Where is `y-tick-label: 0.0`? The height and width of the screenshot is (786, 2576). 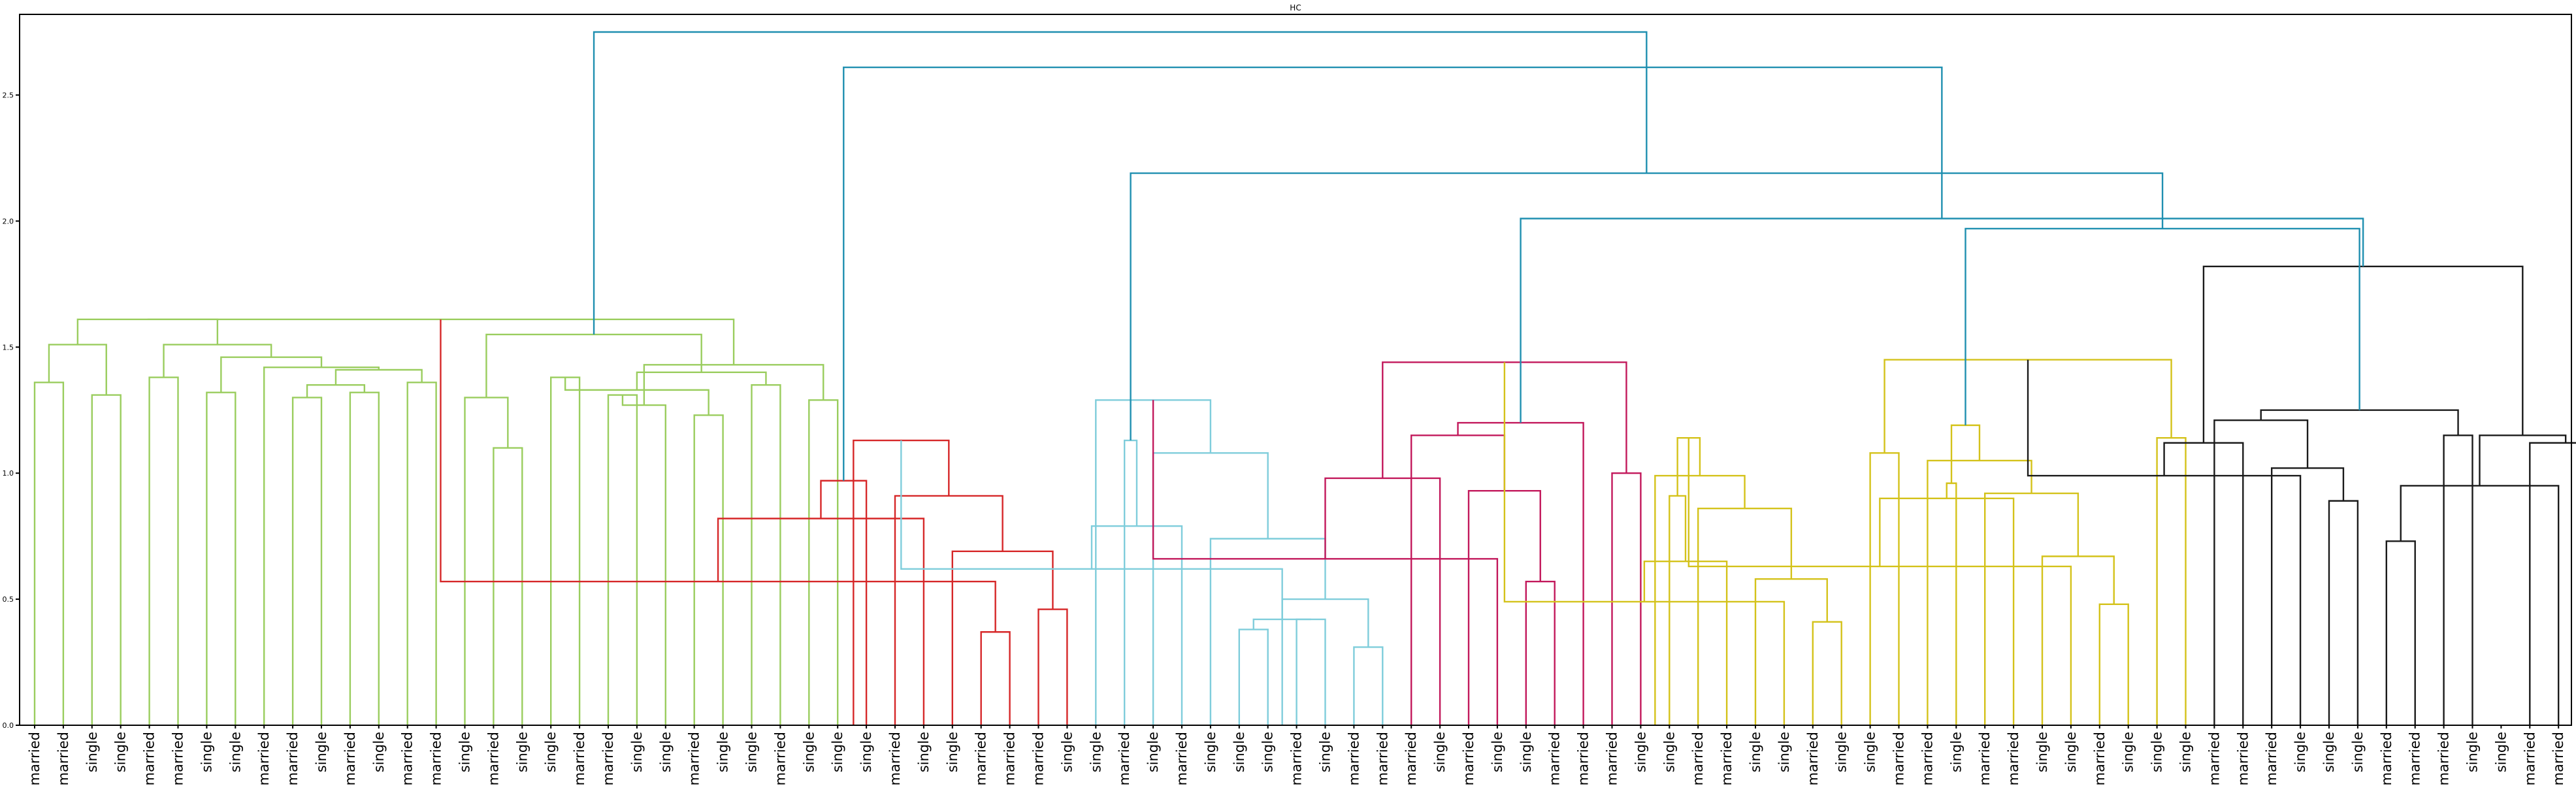 y-tick-label: 0.0 is located at coordinates (8, 725).